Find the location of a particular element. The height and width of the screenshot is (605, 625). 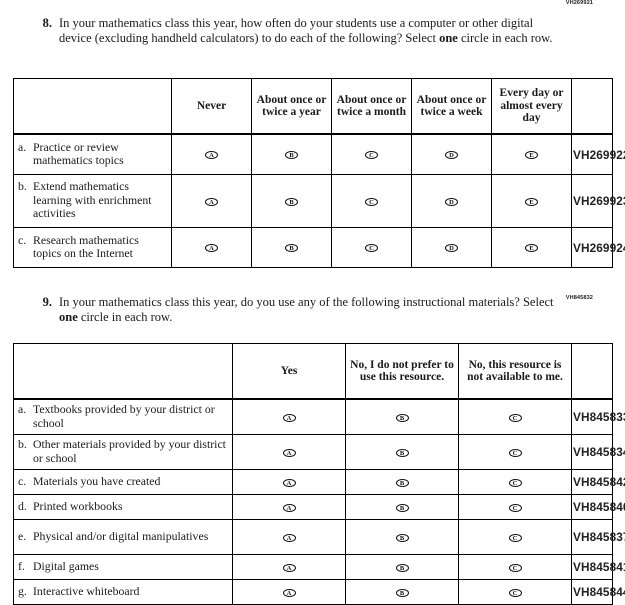

row-item-code: VH845841 is located at coordinates (598, 567).